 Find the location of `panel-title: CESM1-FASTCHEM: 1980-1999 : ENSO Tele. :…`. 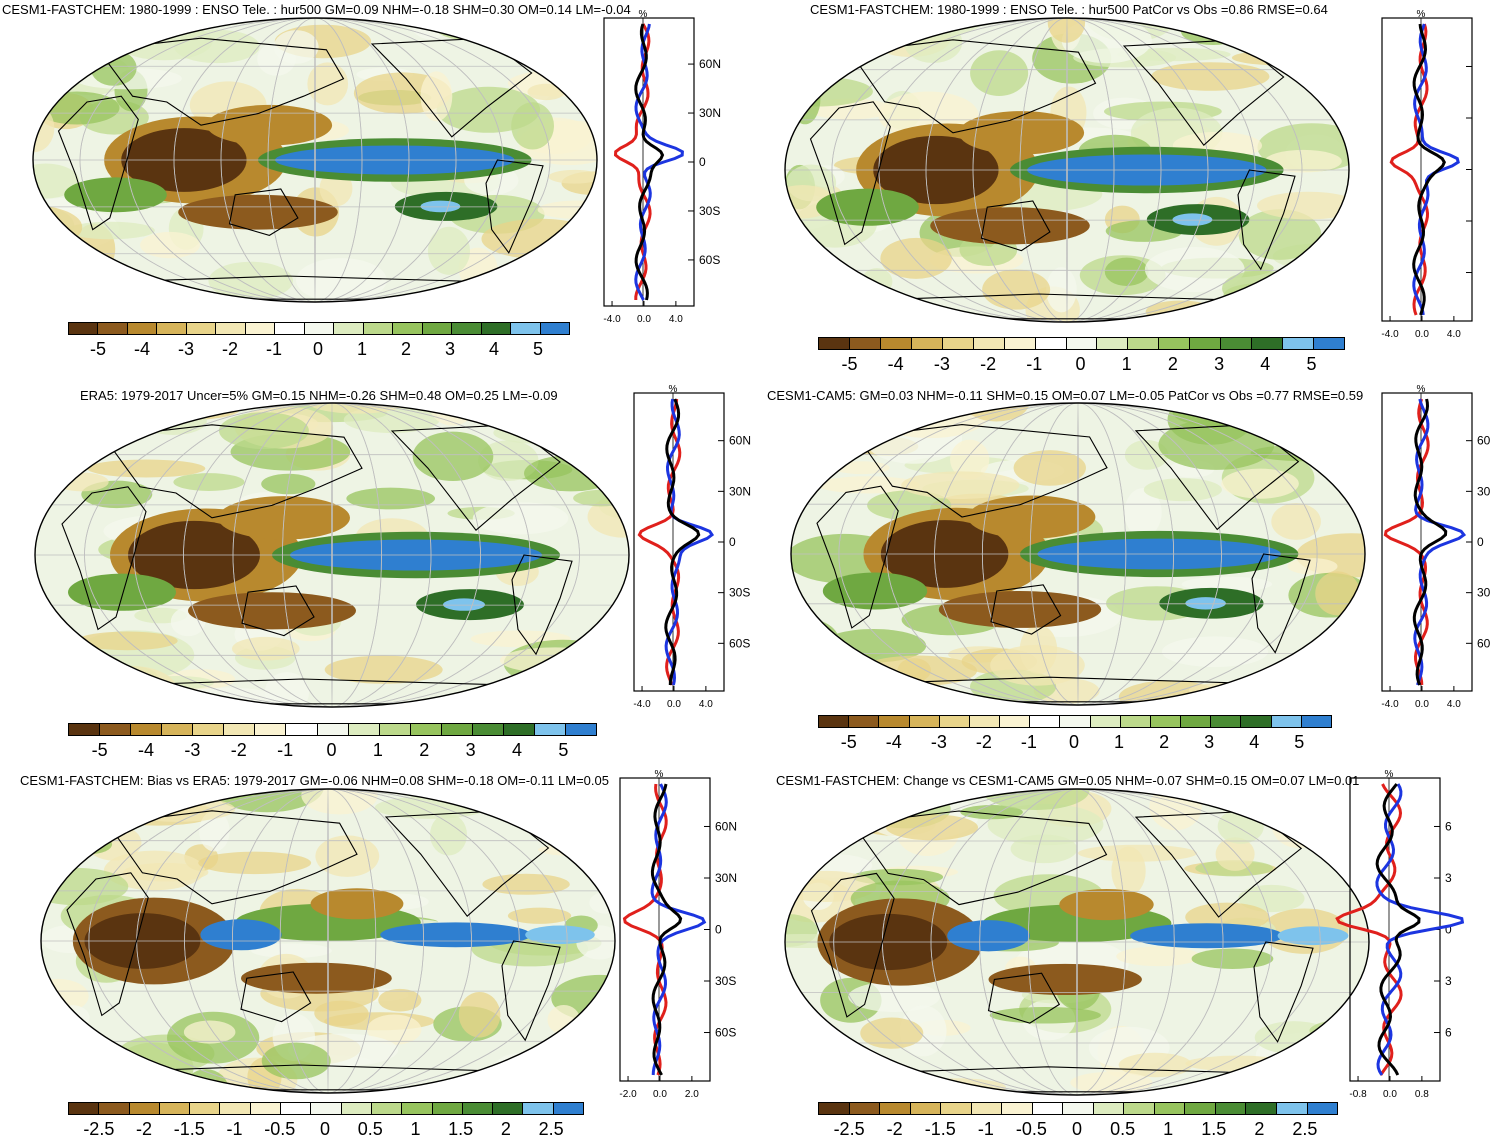

panel-title: CESM1-FASTCHEM: 1980-1999 : ENSO Tele. :… is located at coordinates (1069, 9).